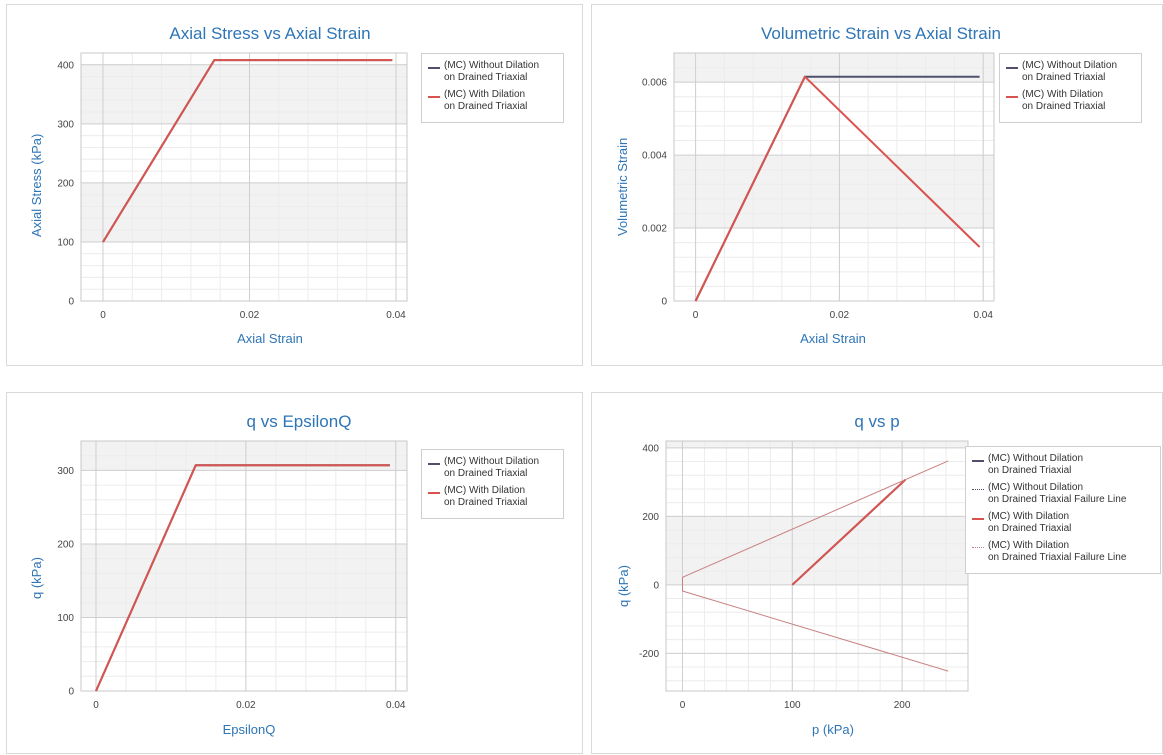 This screenshot has height=755, width=1163. What do you see at coordinates (249, 729) in the screenshot?
I see `x-axis-title: EpsilonQ` at bounding box center [249, 729].